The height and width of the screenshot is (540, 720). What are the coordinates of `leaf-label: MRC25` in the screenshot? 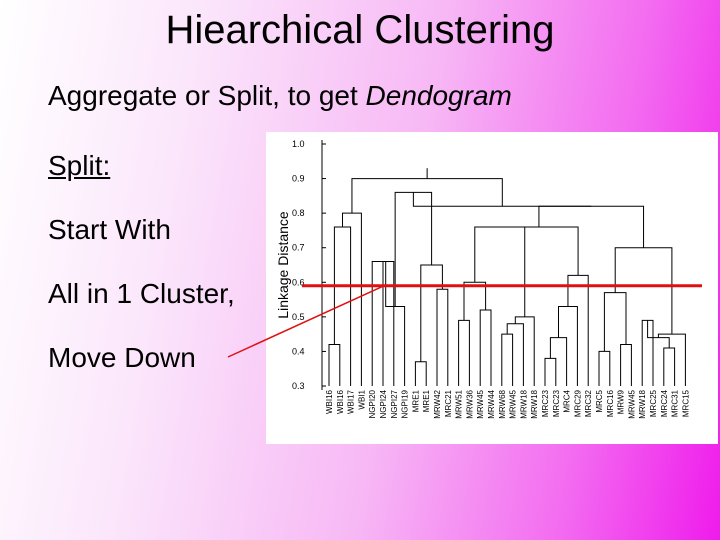 It's located at (653, 403).